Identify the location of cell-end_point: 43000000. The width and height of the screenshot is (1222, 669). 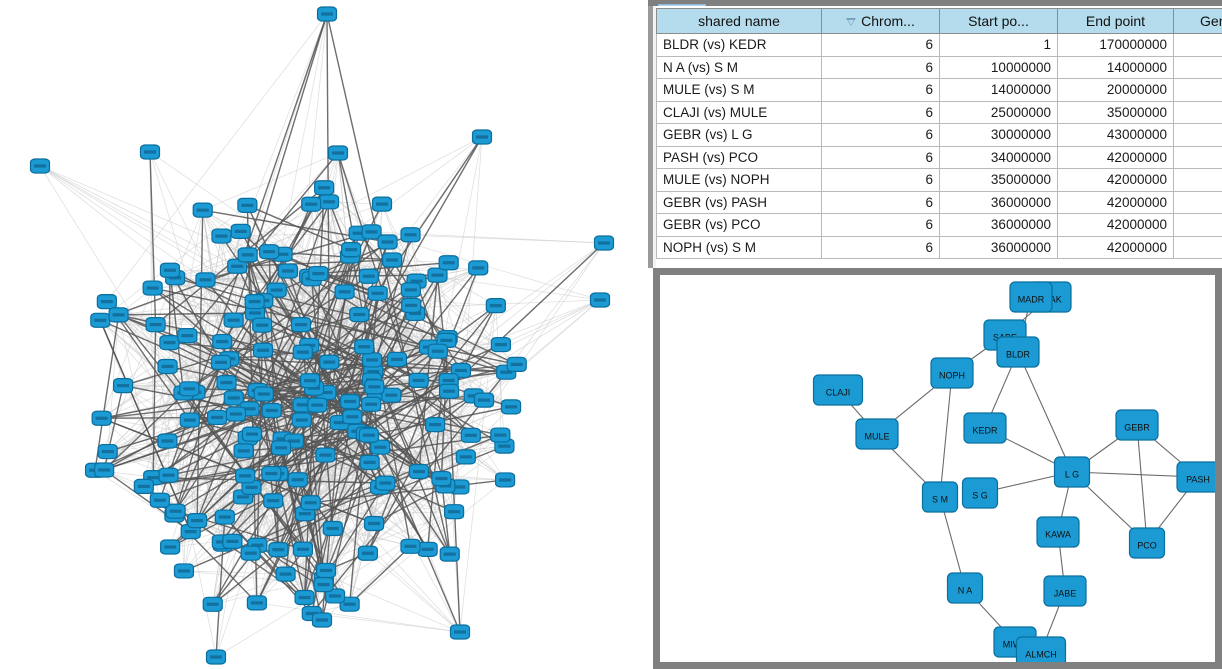
(1115, 135).